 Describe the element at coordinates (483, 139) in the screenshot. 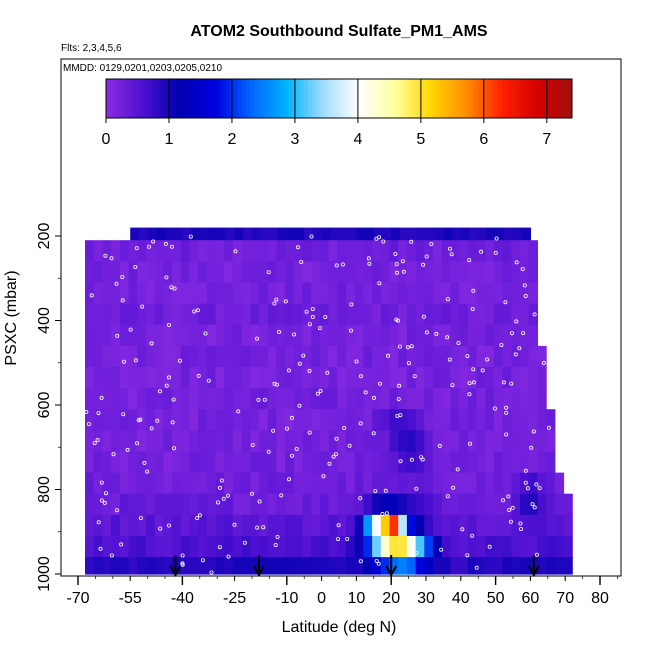

I see `colorbar-tick-label: 6` at that location.